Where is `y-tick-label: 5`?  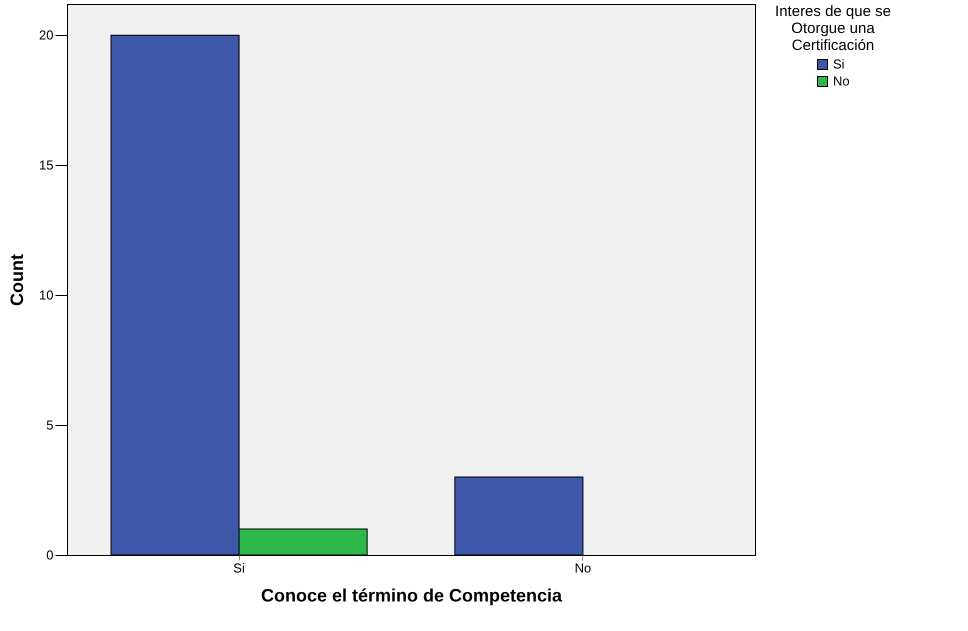 y-tick-label: 5 is located at coordinates (50, 425).